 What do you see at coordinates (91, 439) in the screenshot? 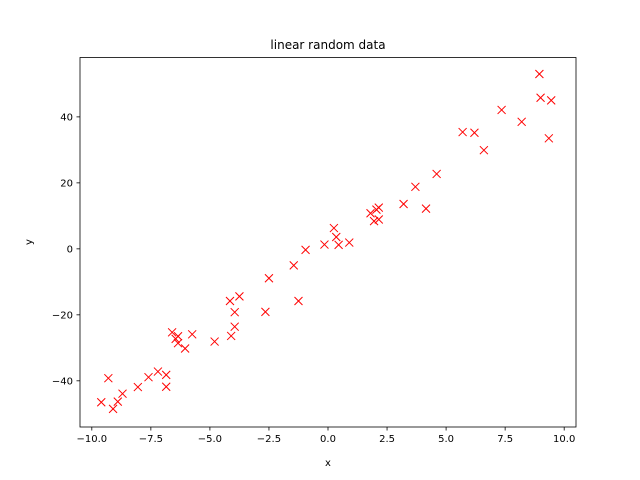
I see `x-tick-label: −10.0` at bounding box center [91, 439].